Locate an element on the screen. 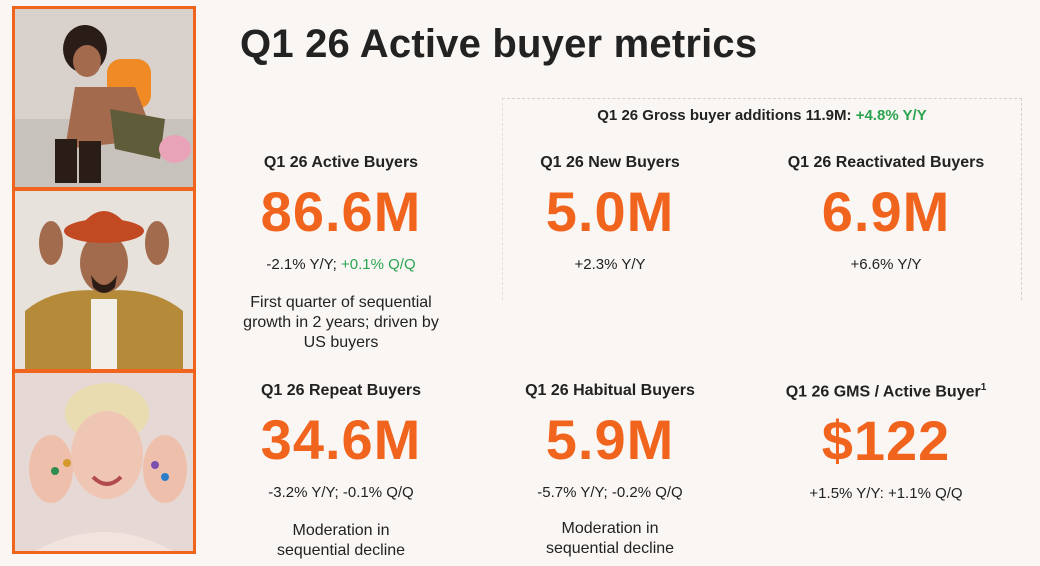 Image resolution: width=1040 pixels, height=566 pixels. metric-value: 5.9M is located at coordinates (610, 439).